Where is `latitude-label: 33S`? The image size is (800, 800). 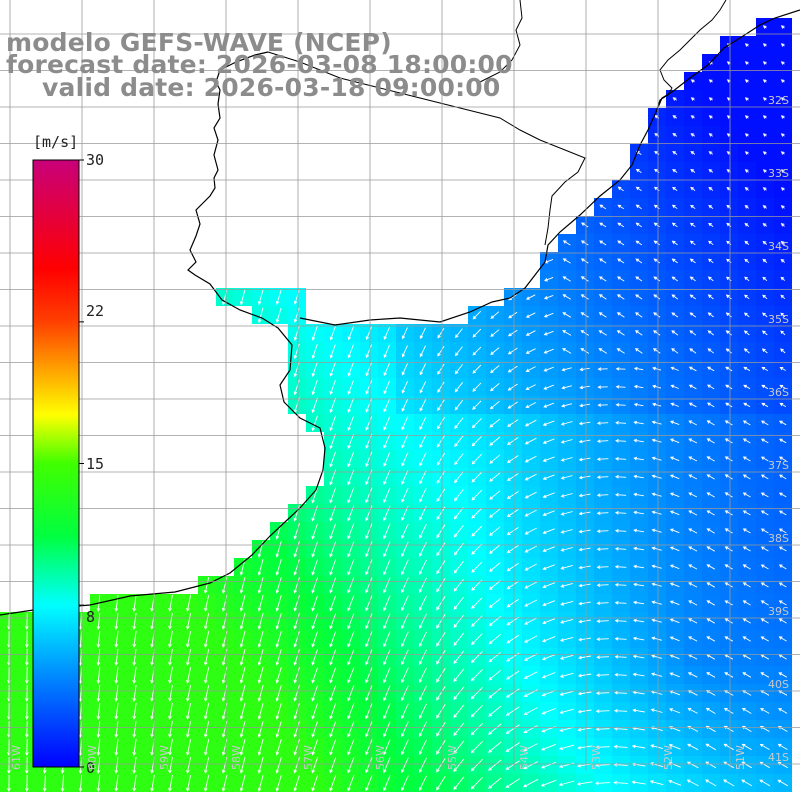
latitude-label: 33S is located at coordinates (778, 173).